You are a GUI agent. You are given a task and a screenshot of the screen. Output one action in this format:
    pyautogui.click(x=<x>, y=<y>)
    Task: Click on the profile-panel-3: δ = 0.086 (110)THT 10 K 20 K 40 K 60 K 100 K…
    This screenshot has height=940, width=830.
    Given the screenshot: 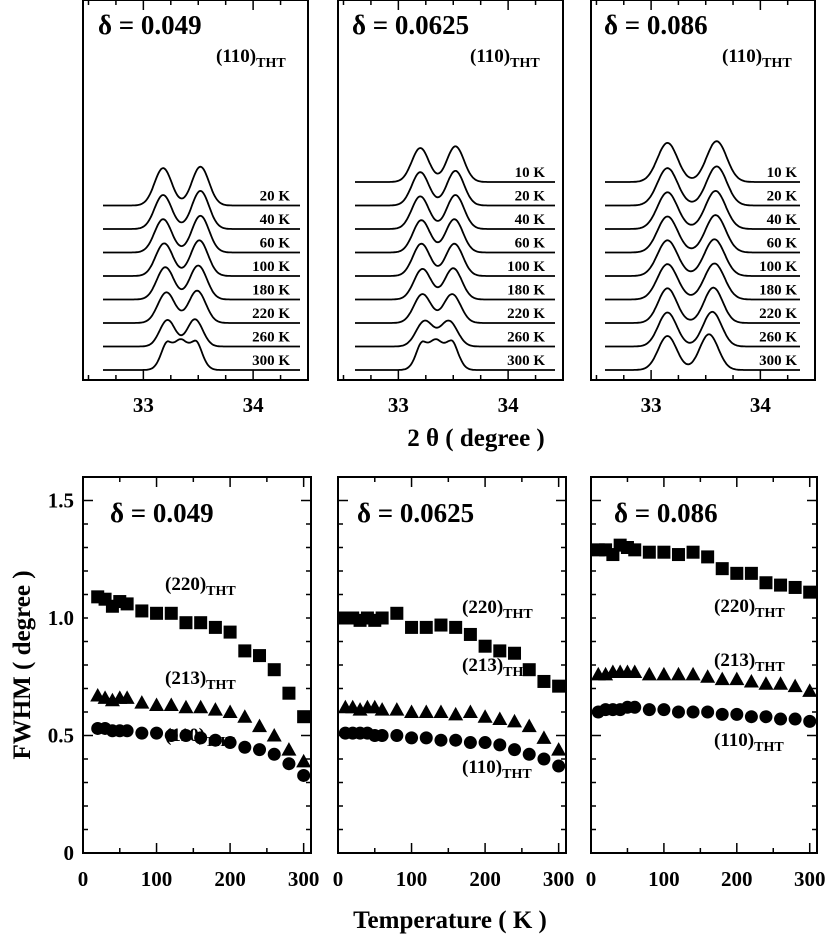 What is the action you would take?
    pyautogui.click(x=703, y=208)
    